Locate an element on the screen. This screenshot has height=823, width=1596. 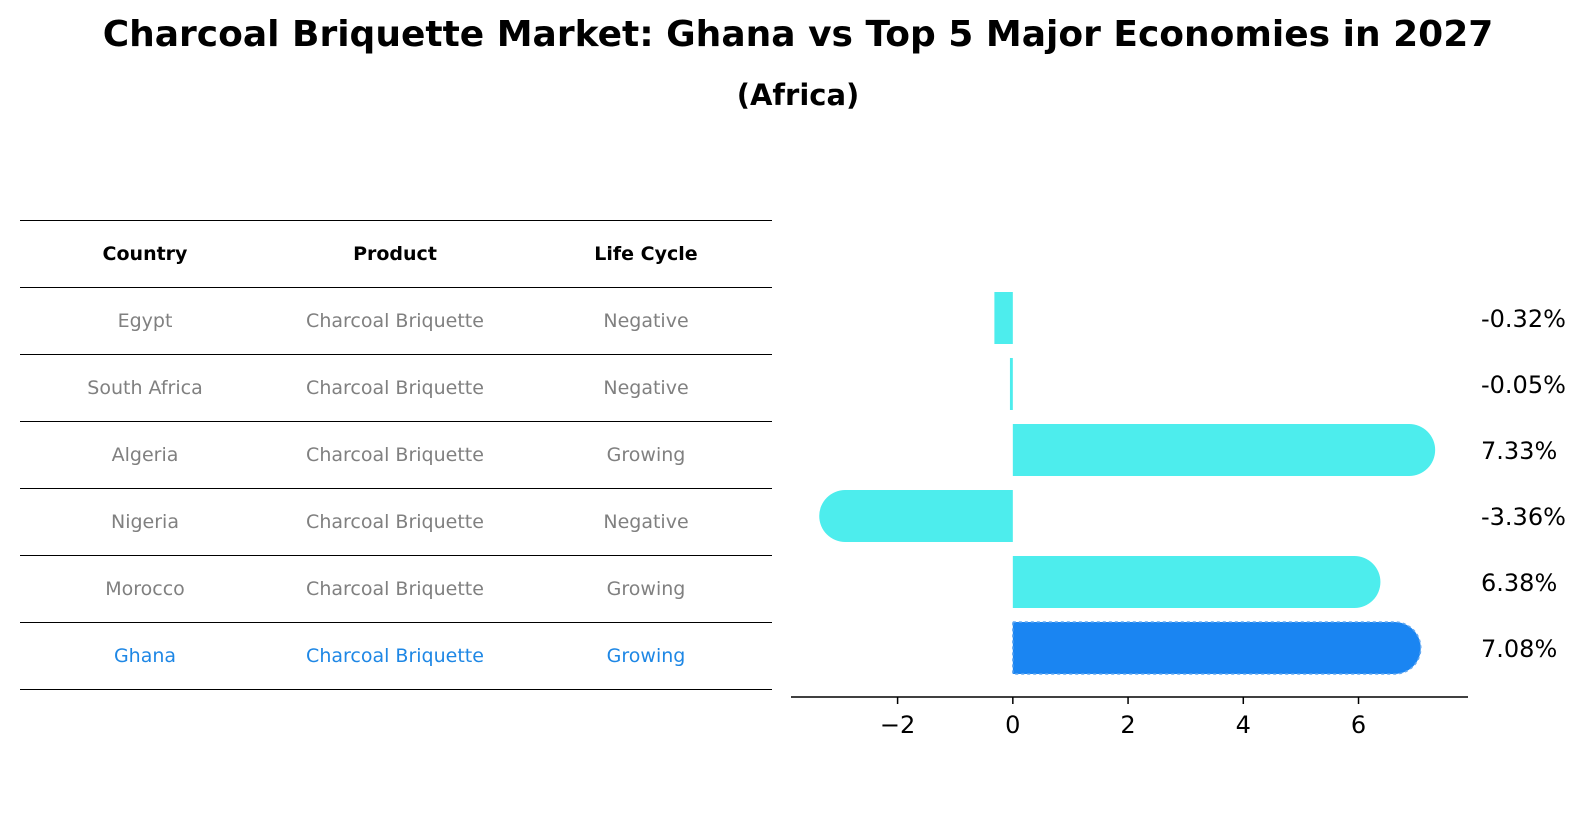
value-label: -0.05% is located at coordinates (1523, 385).